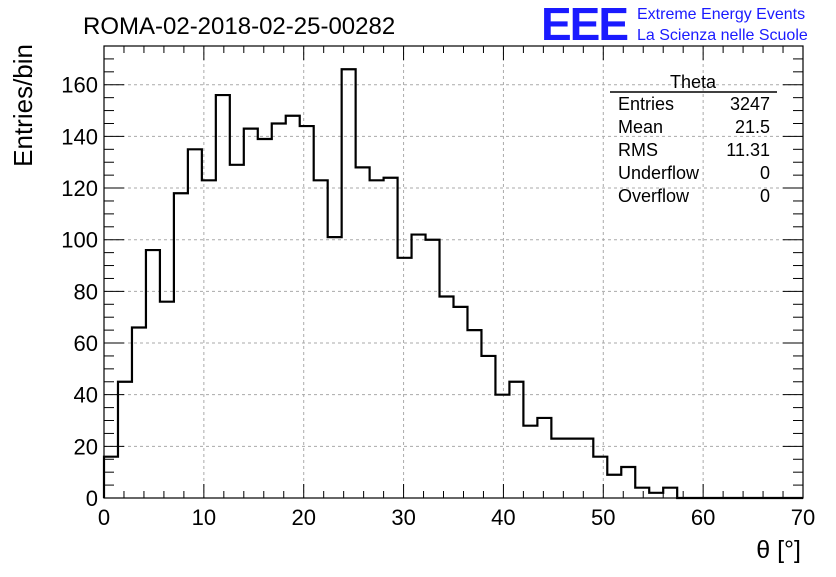 The width and height of the screenshot is (836, 577). I want to click on stats-row-label: Entries, so click(646, 104).